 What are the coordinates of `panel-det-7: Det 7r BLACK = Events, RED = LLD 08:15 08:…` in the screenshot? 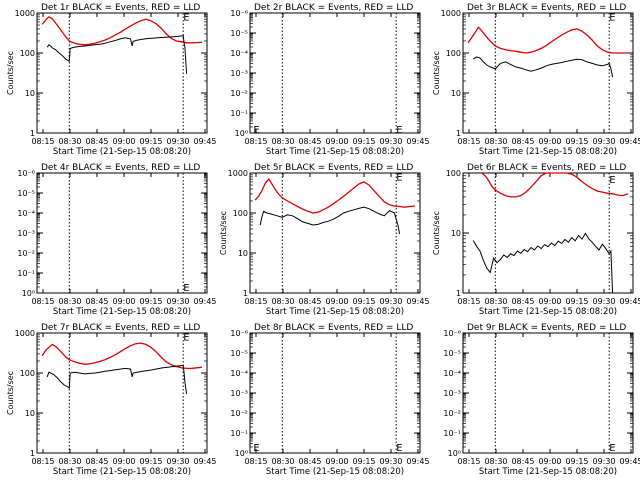 It's located at (111, 400).